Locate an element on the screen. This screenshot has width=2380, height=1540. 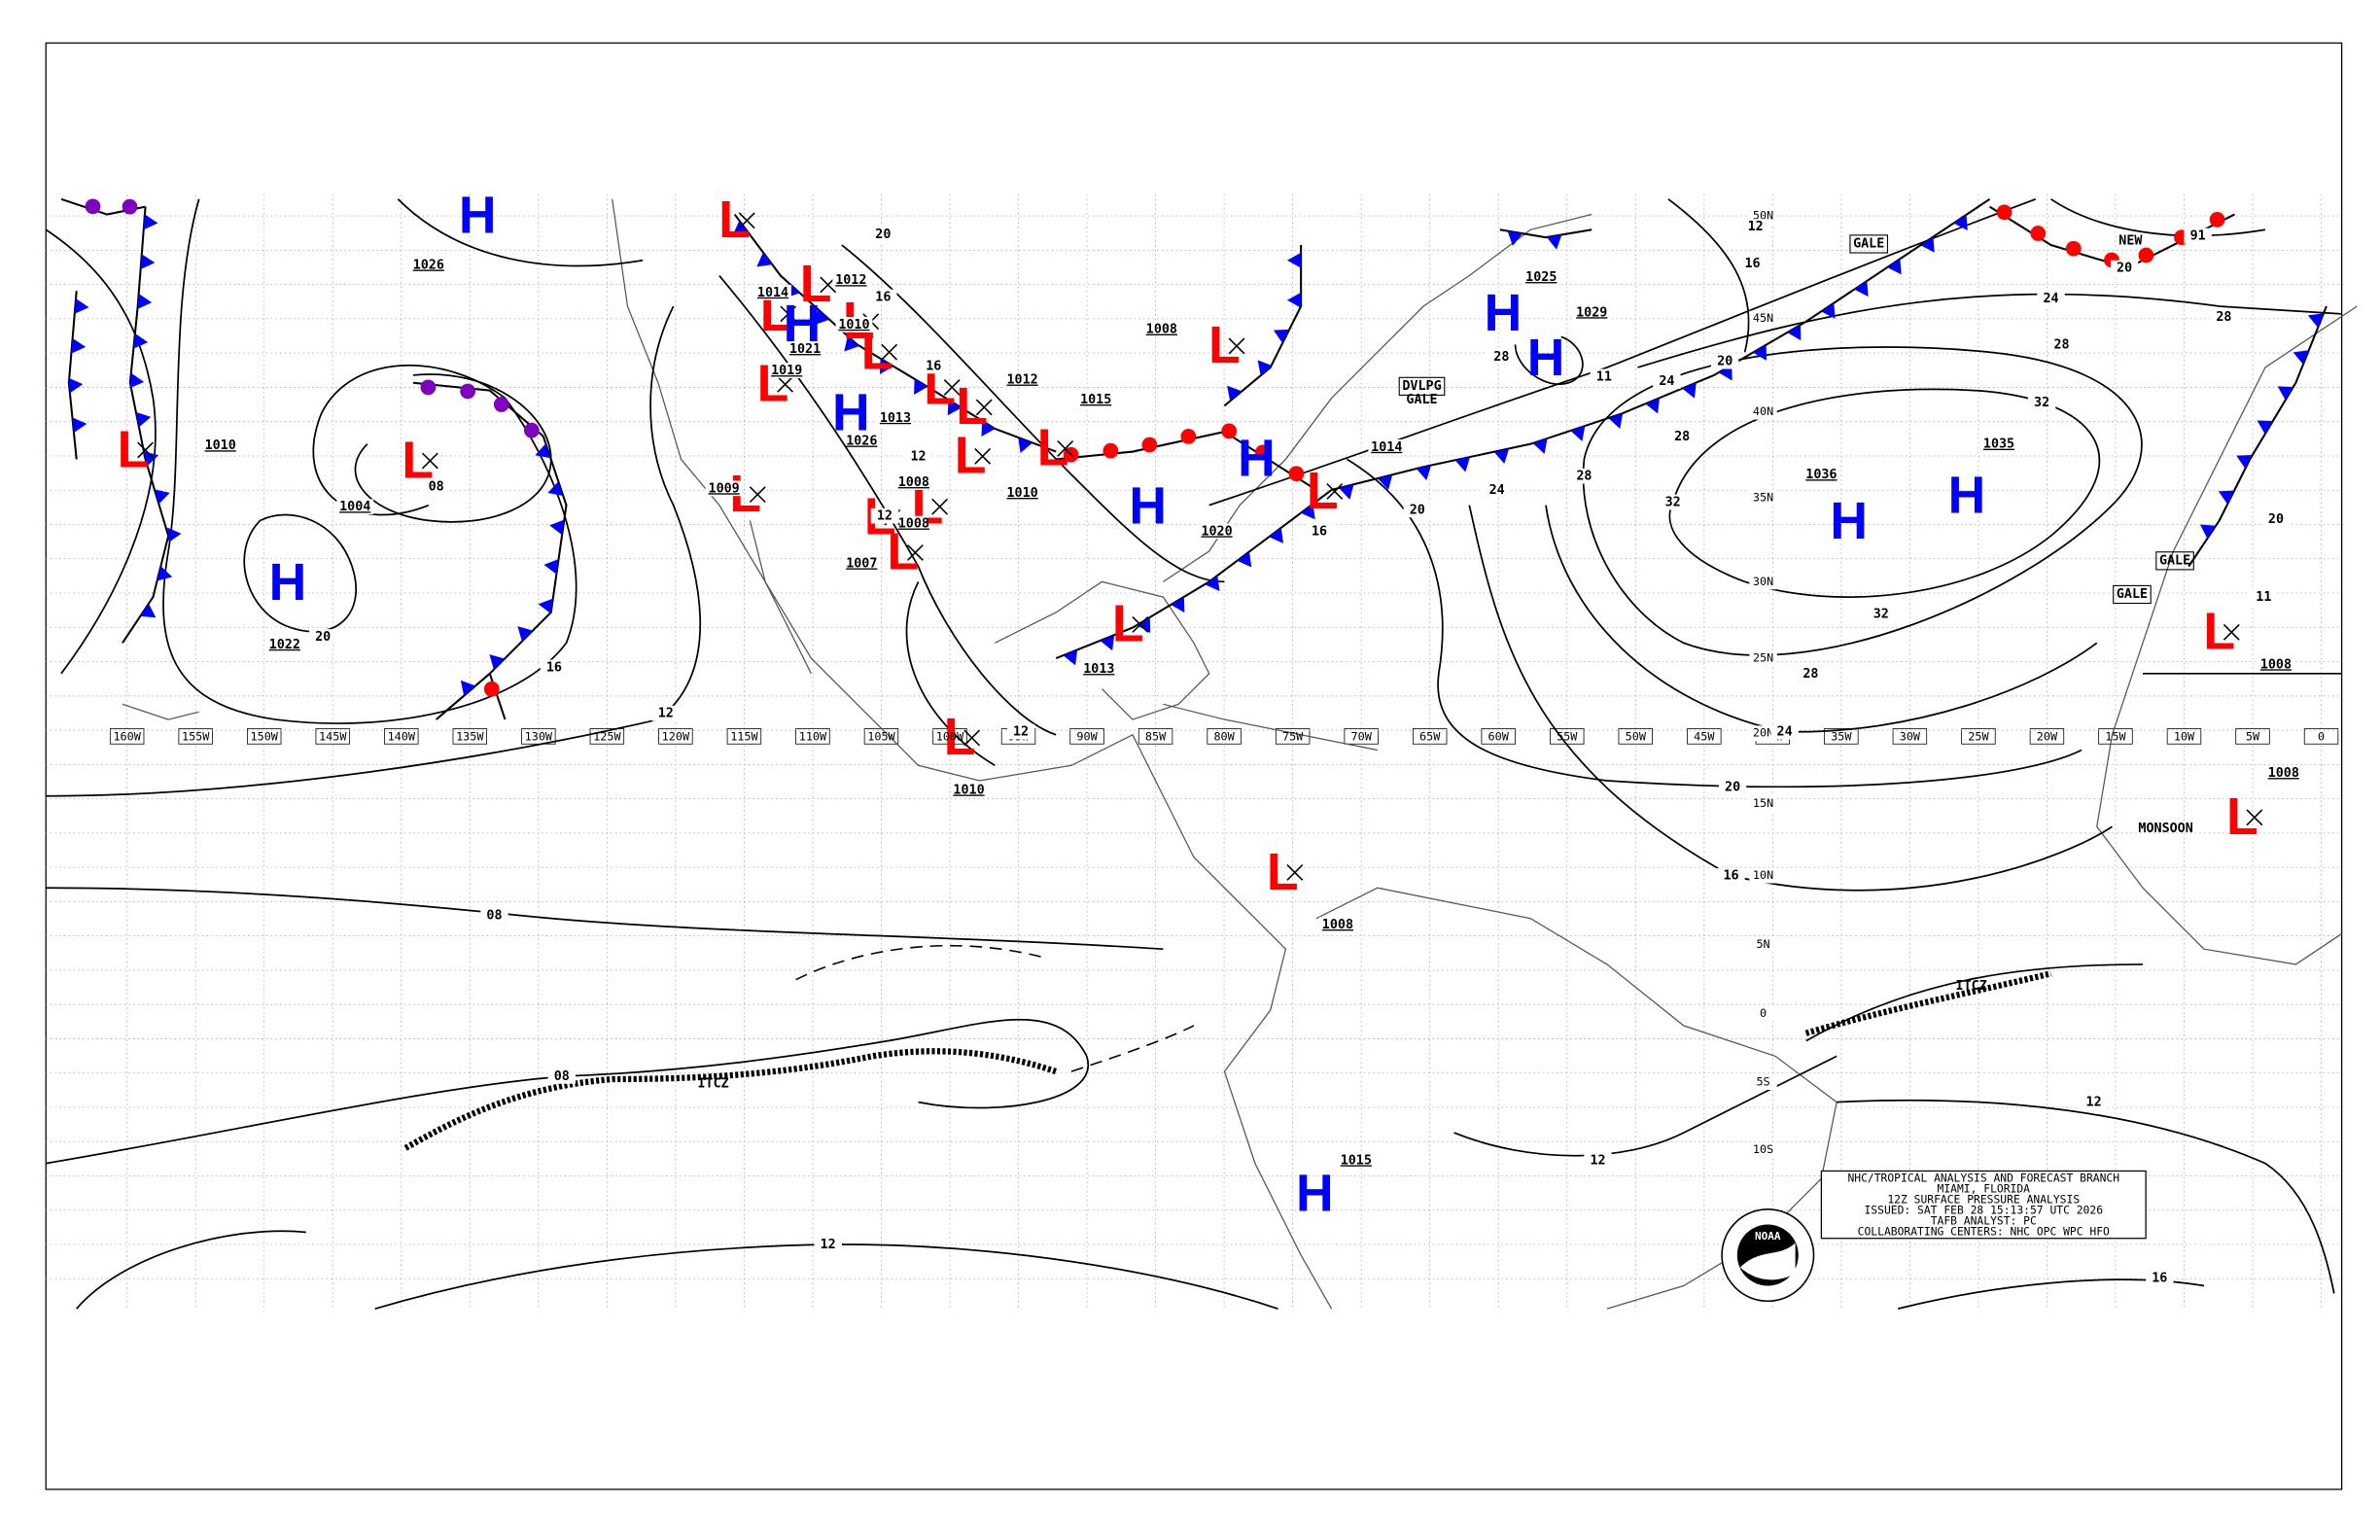
lon-label: 30W is located at coordinates (1910, 737).